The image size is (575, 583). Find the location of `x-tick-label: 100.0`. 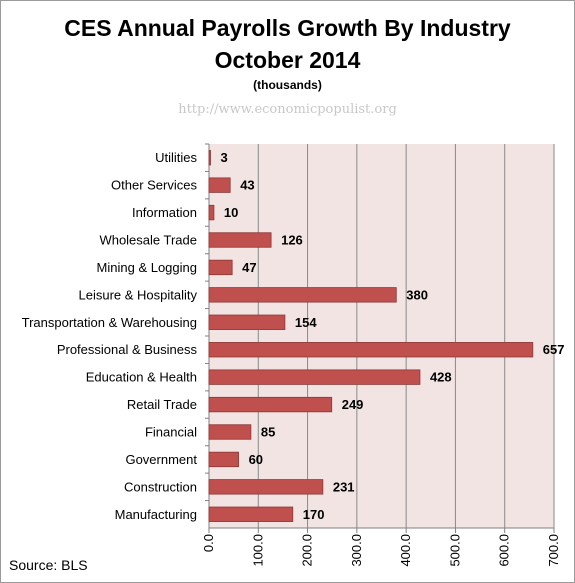

x-tick-label: 100.0 is located at coordinates (257, 550).